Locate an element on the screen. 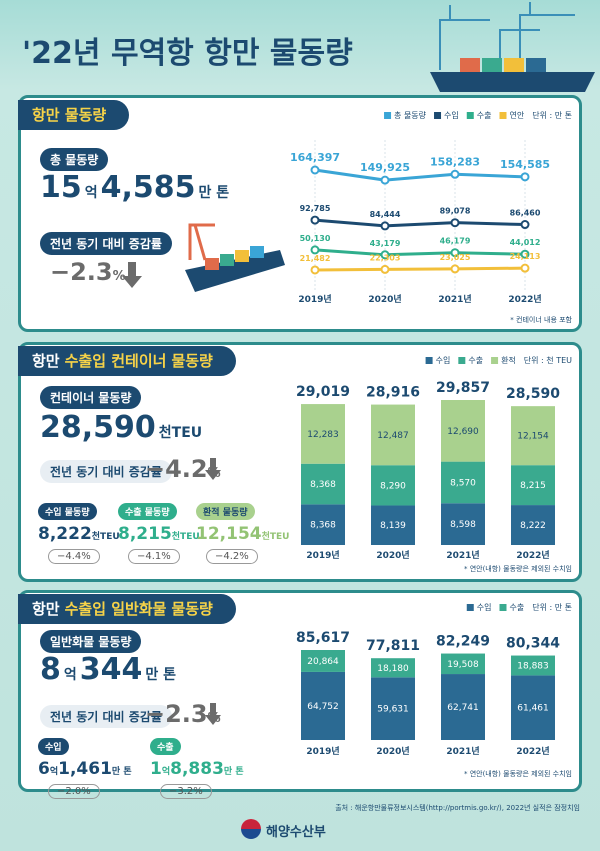 The image size is (600, 851). sub-kpi: 수출 1억8,883만 톤 −3.2% is located at coordinates (197, 767).